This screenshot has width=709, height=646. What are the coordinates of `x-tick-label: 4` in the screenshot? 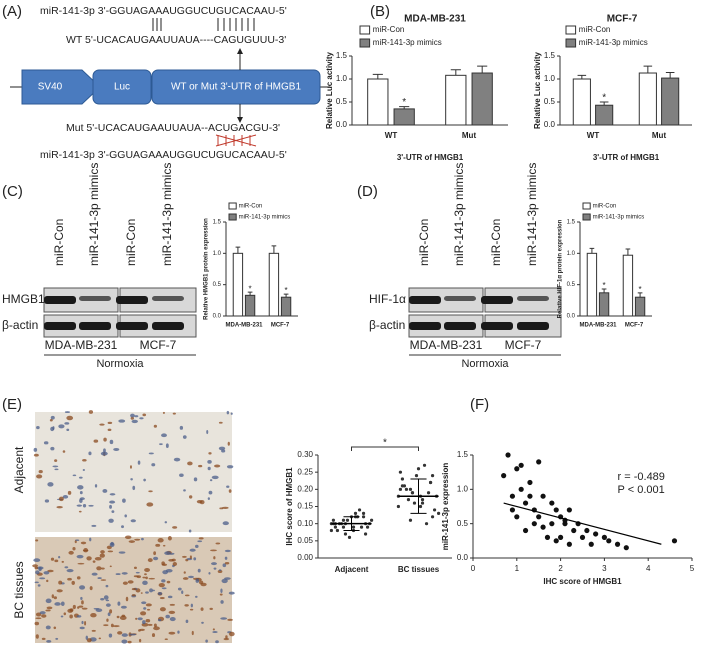 It's located at (648, 568).